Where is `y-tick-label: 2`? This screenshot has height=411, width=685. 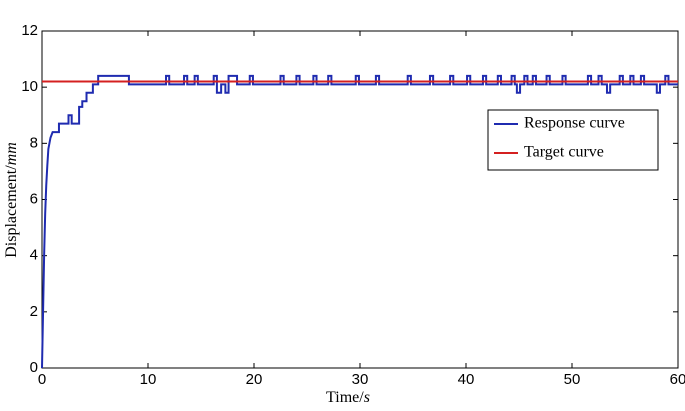 y-tick-label: 2 is located at coordinates (34, 311).